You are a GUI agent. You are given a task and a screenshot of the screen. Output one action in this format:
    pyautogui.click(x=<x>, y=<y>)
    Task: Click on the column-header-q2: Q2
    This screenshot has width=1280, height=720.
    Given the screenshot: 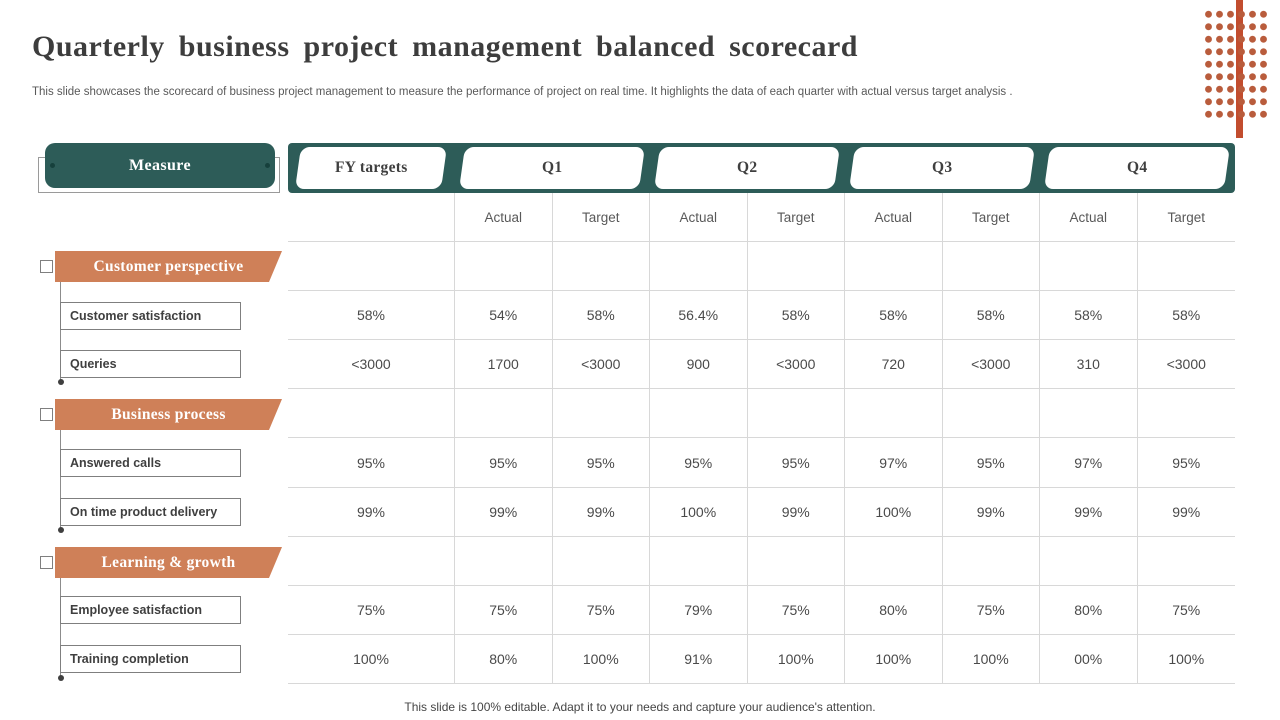 What is the action you would take?
    pyautogui.click(x=747, y=168)
    